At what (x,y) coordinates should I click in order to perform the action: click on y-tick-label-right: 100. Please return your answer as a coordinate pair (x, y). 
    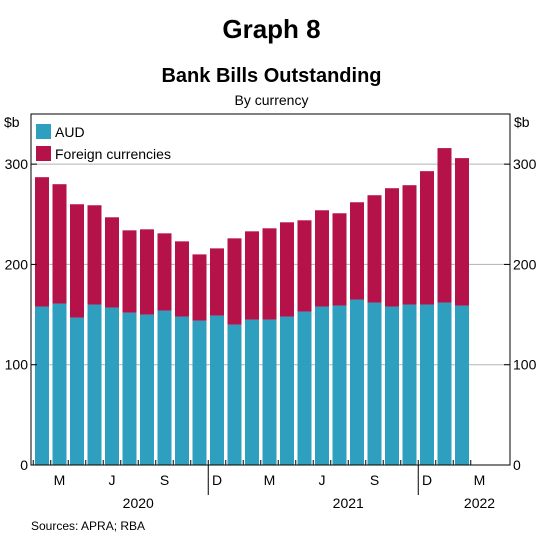
    Looking at the image, I should click on (525, 365).